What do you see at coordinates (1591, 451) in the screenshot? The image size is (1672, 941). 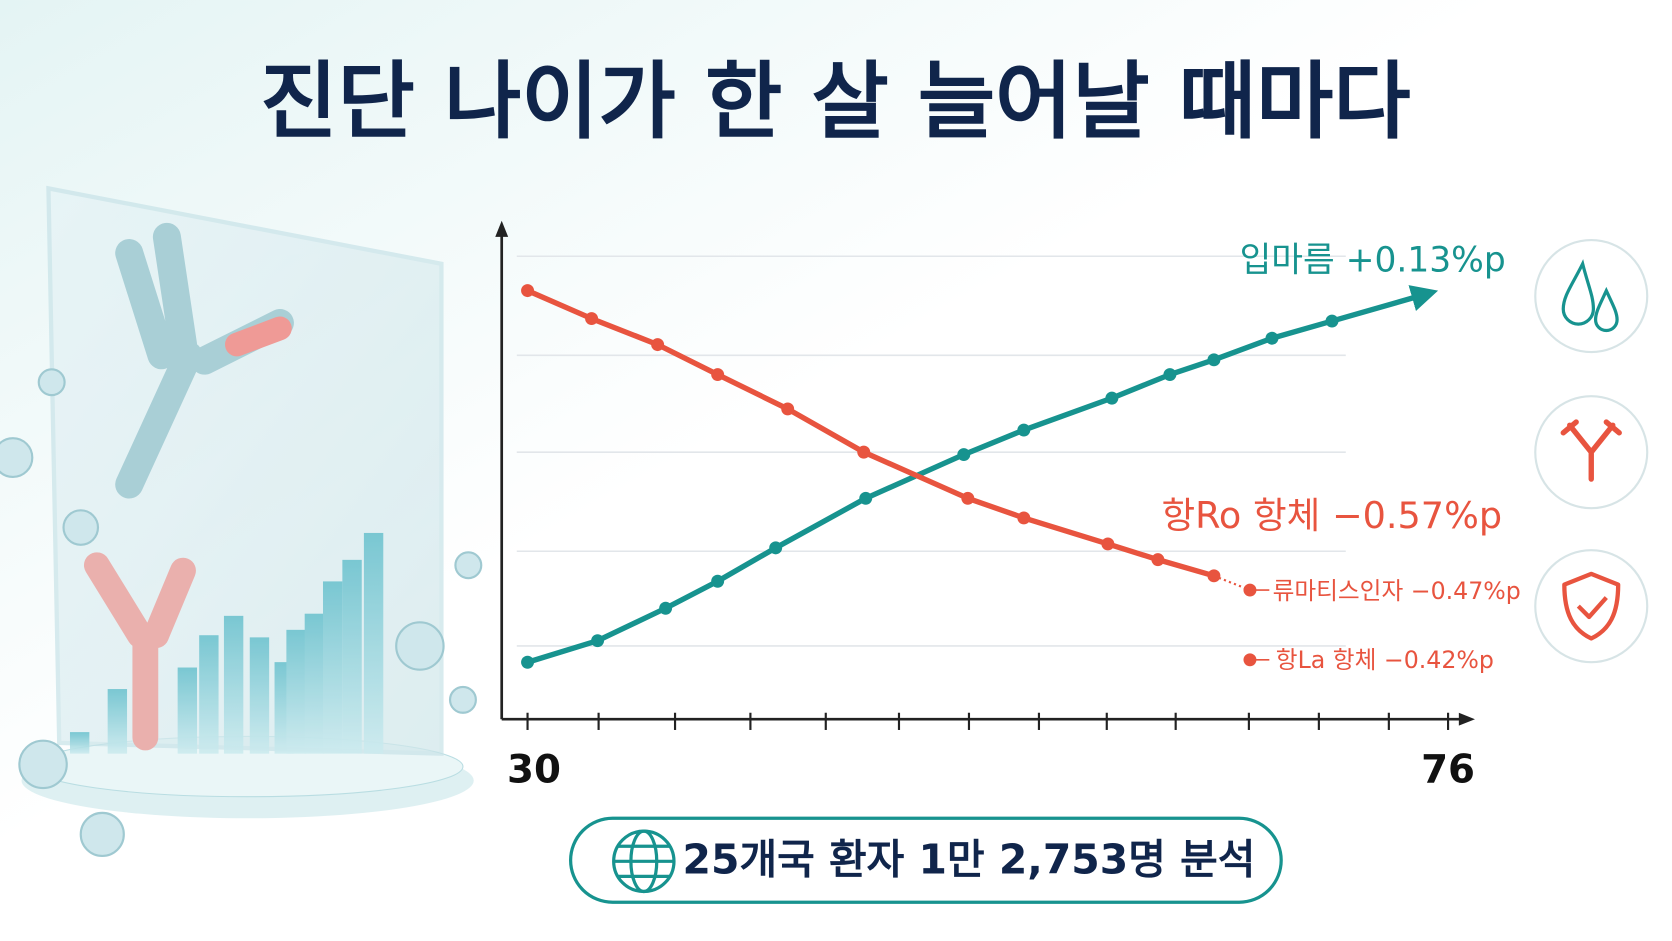 I see `icons` at bounding box center [1591, 451].